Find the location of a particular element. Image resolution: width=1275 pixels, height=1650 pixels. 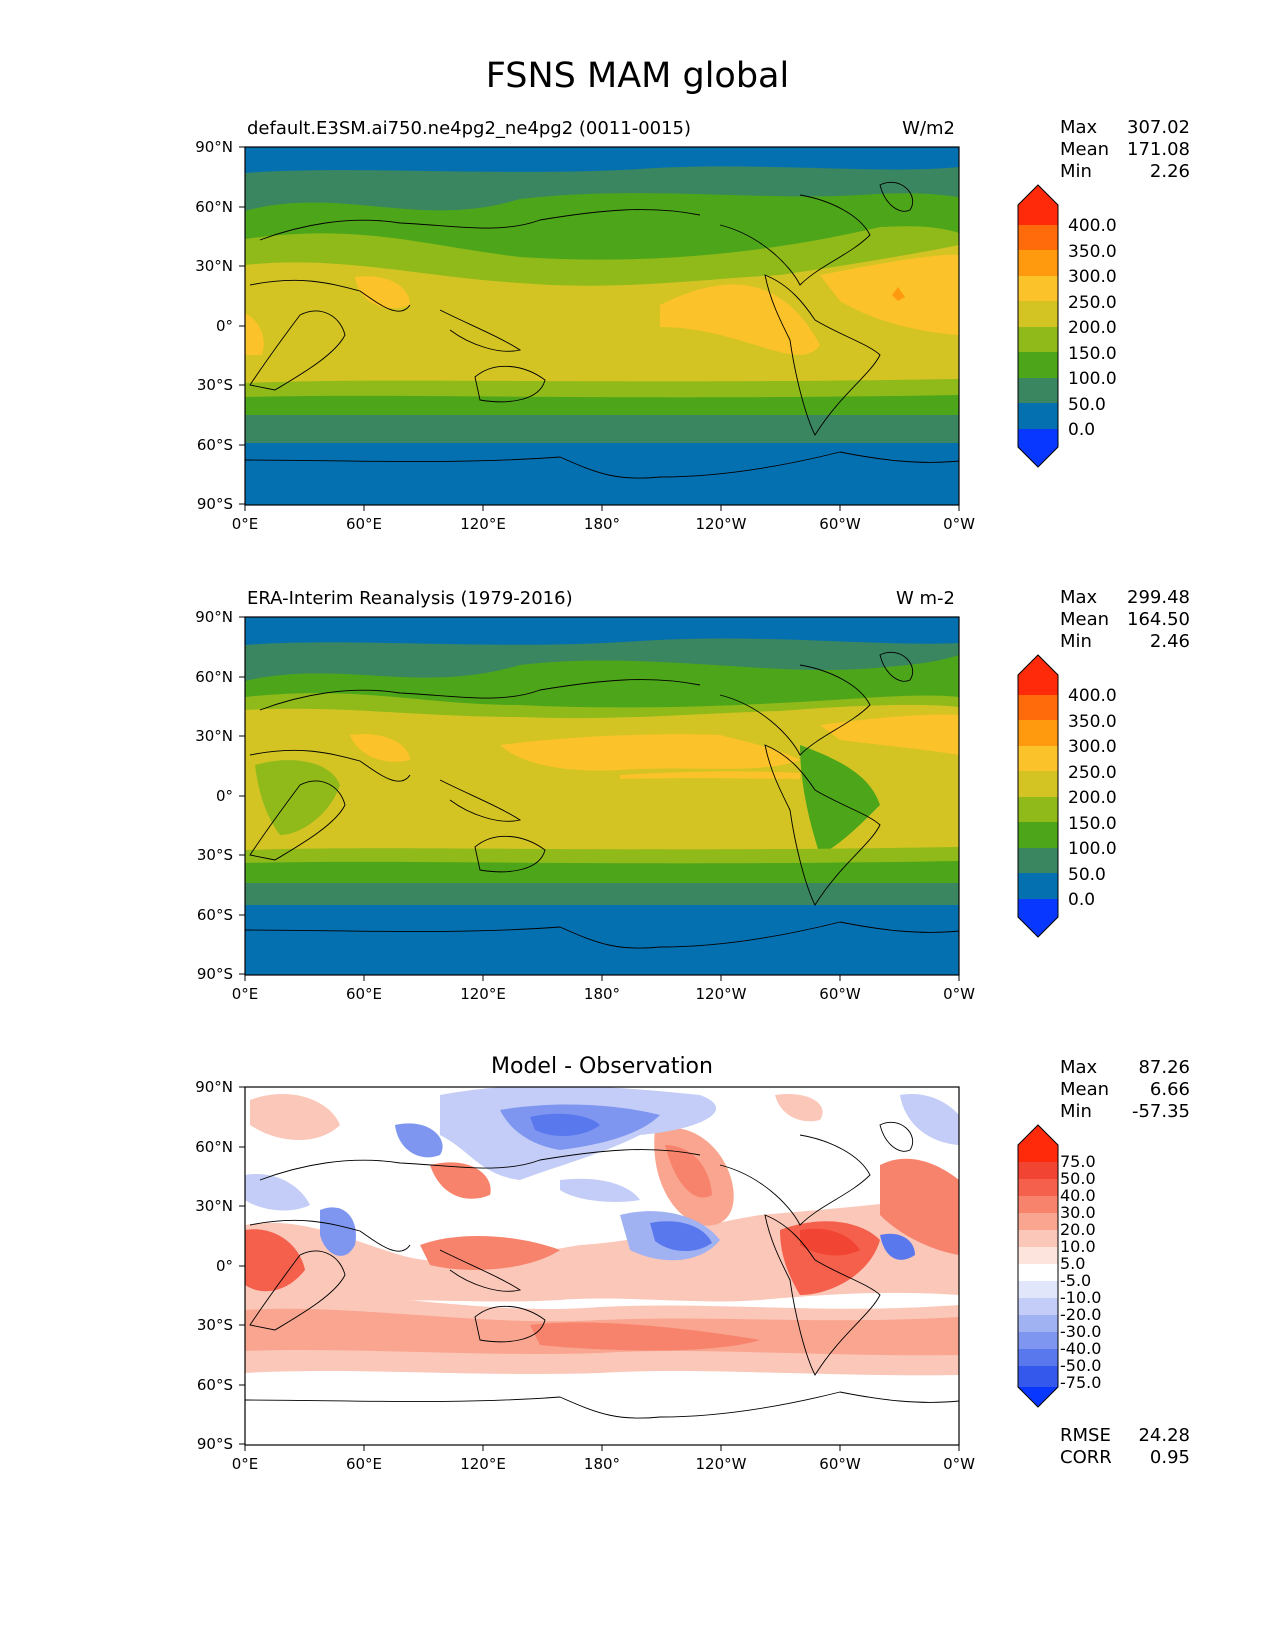

difference-field-fill is located at coordinates (602, 1266).